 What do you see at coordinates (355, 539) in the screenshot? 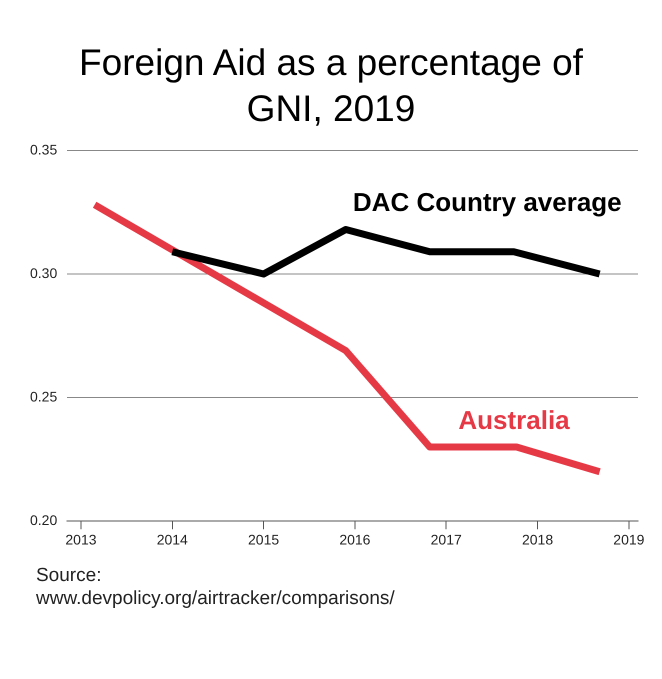
I see `x-tick-label: 2016` at bounding box center [355, 539].